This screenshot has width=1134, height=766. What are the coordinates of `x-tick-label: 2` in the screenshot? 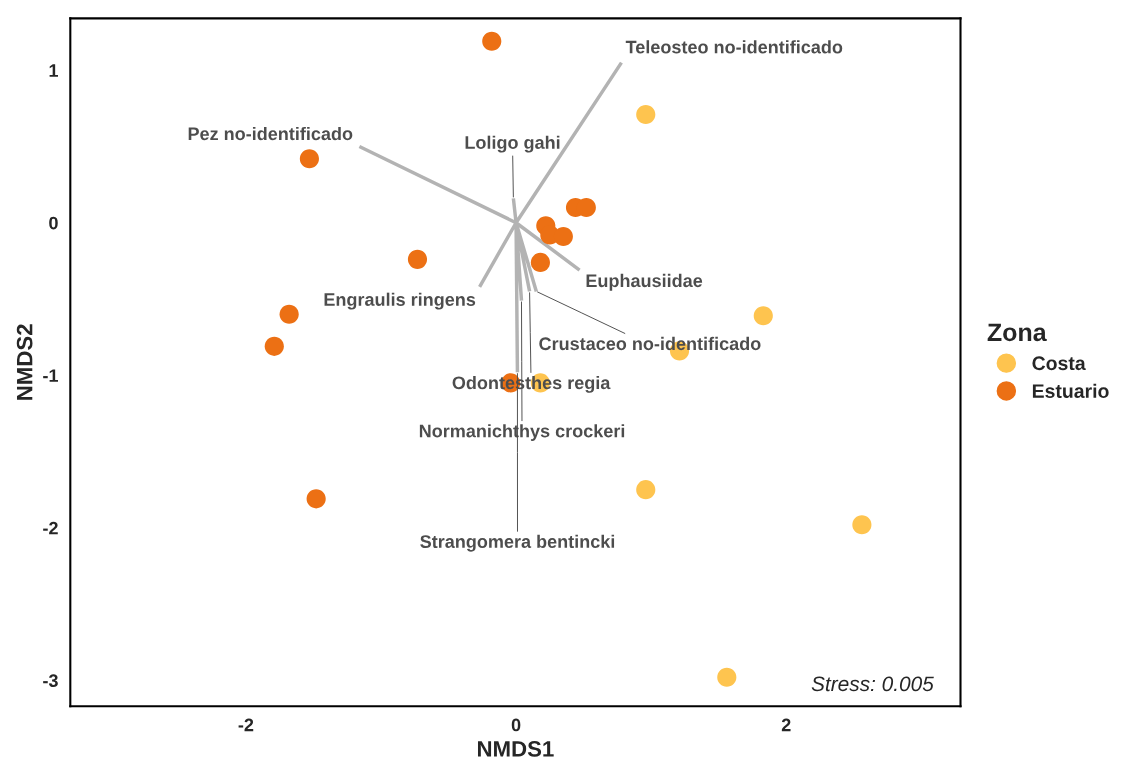 It's located at (786, 725).